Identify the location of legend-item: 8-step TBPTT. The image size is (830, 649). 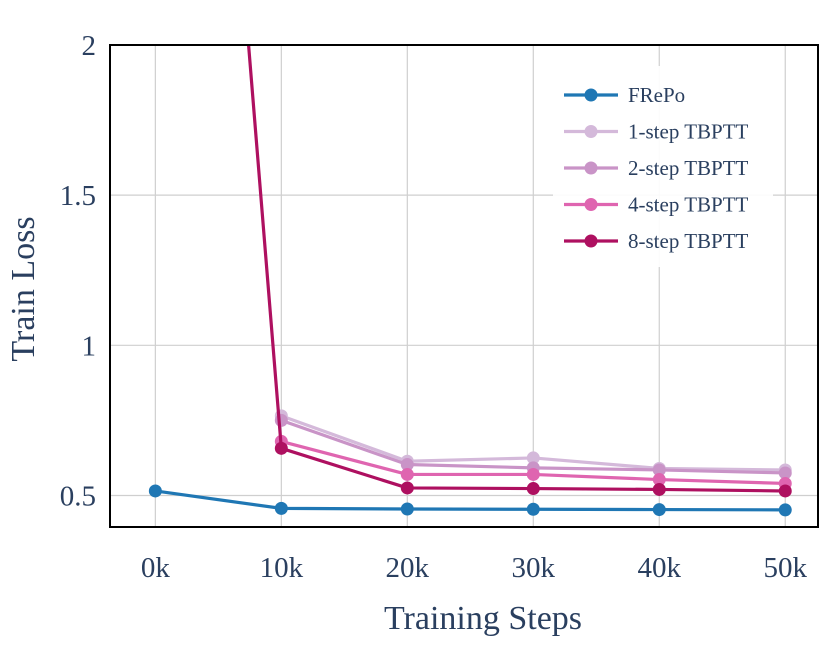
(656, 241).